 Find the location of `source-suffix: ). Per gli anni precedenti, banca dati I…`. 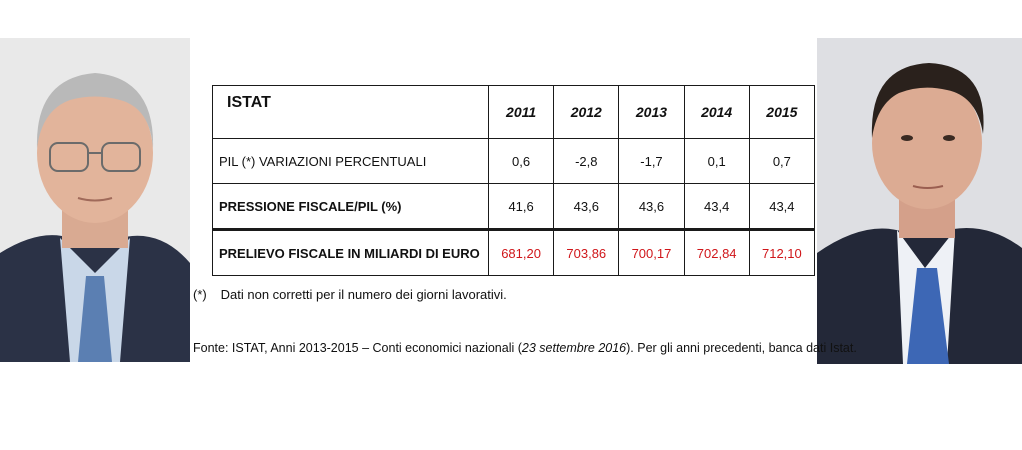

source-suffix: ). Per gli anni precedenti, banca dati I… is located at coordinates (741, 348).